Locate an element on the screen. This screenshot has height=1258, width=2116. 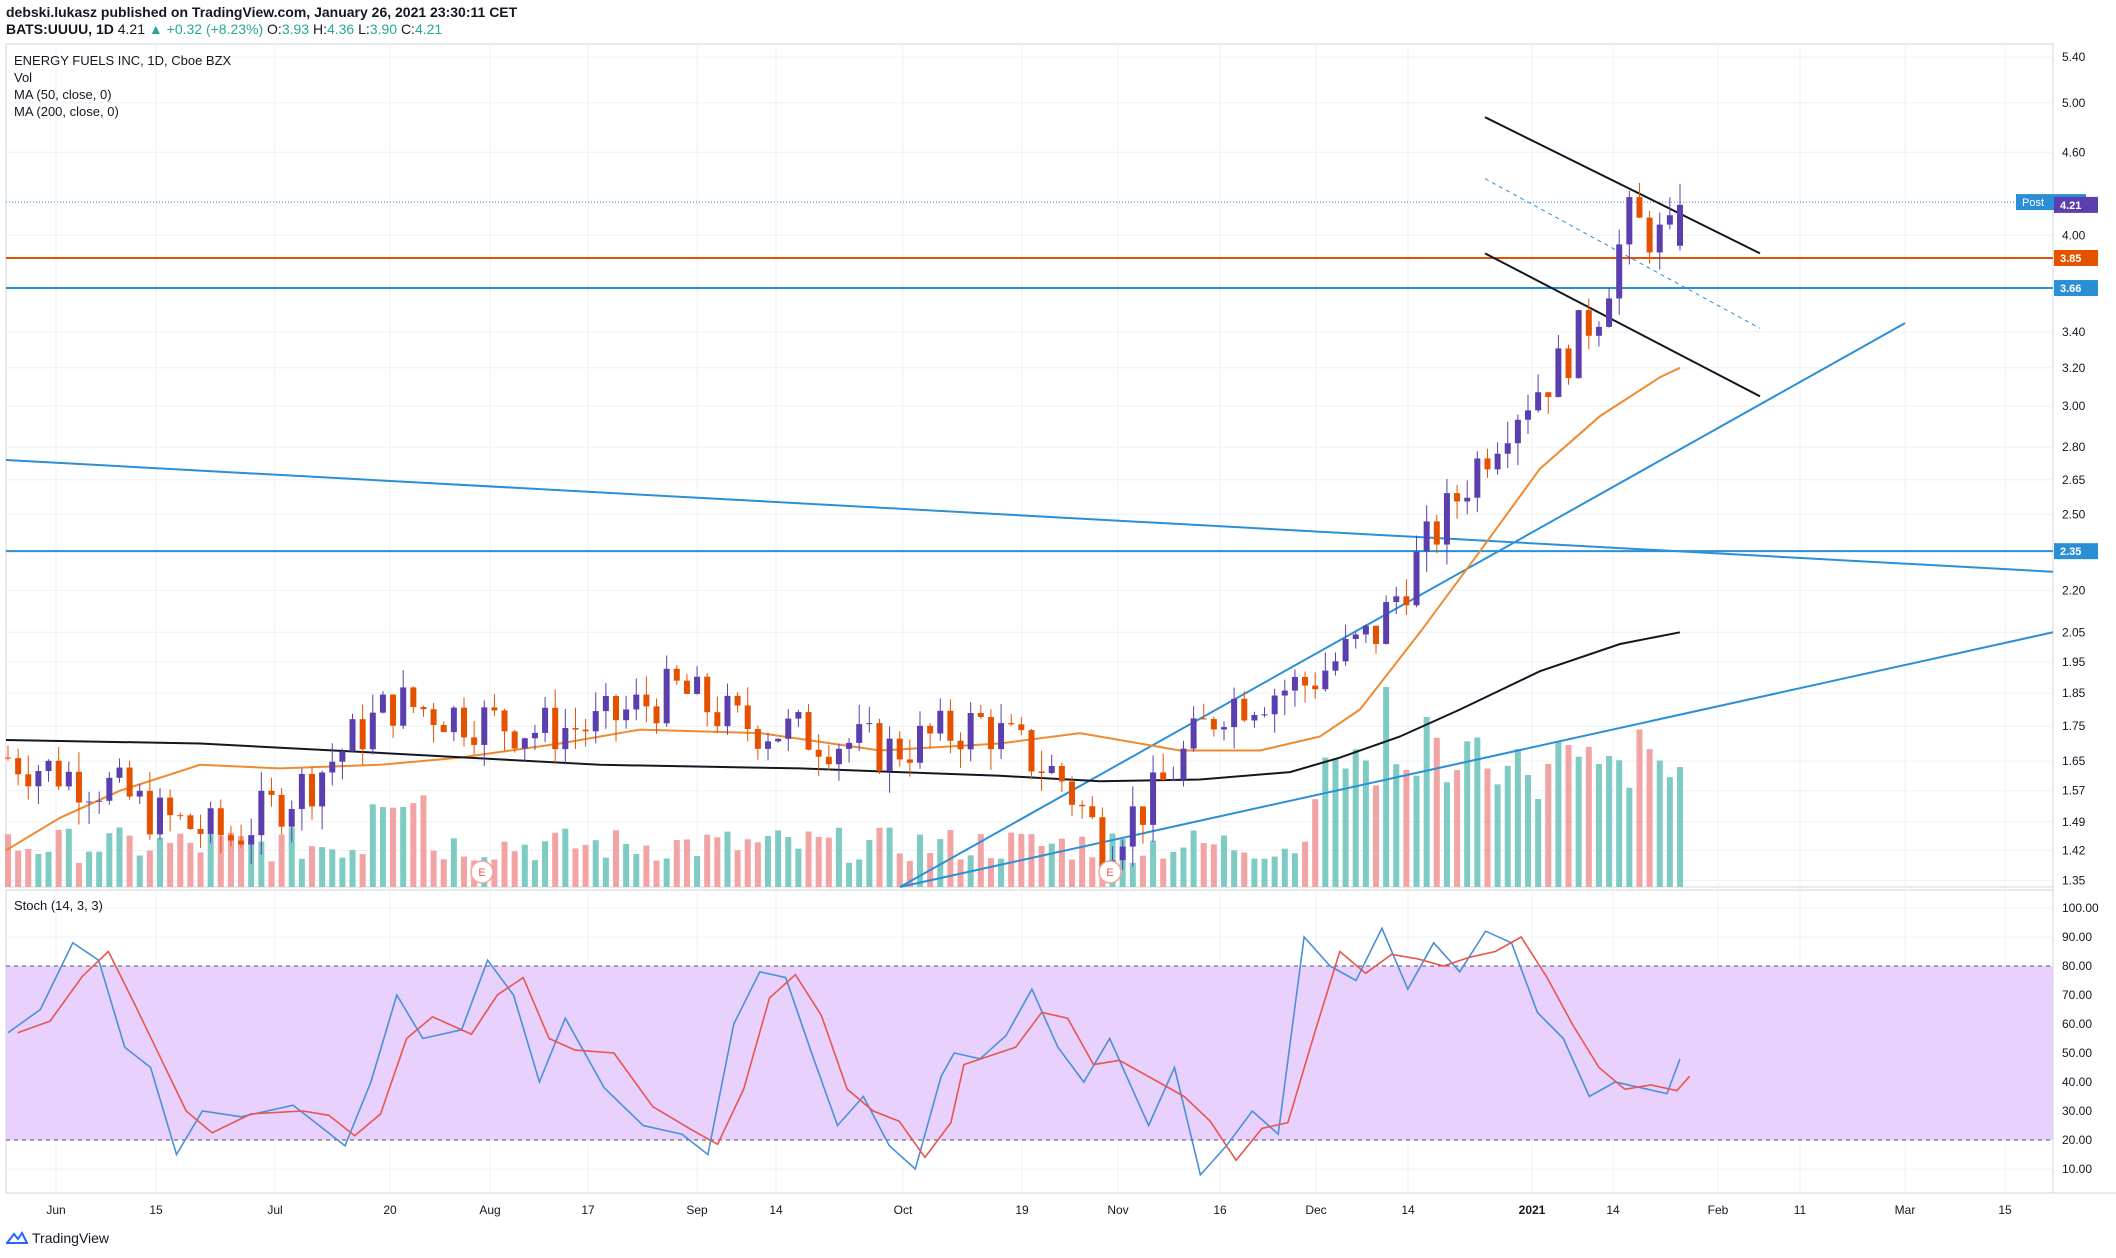
legend-vol: Vol is located at coordinates (23, 77).